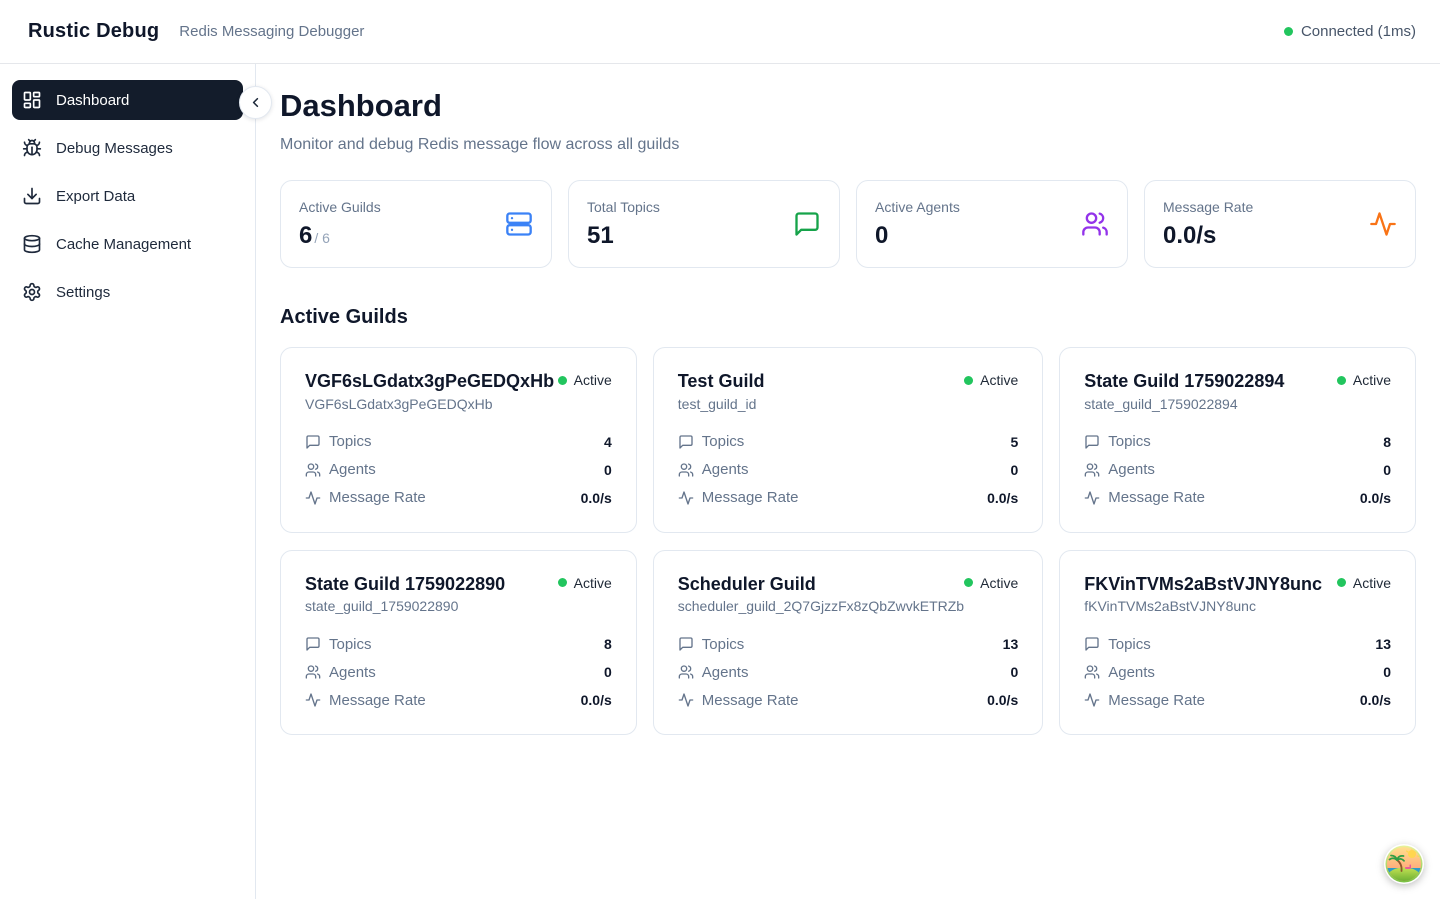 The height and width of the screenshot is (900, 1440). I want to click on sidebar-item-label: Settings, so click(83, 292).